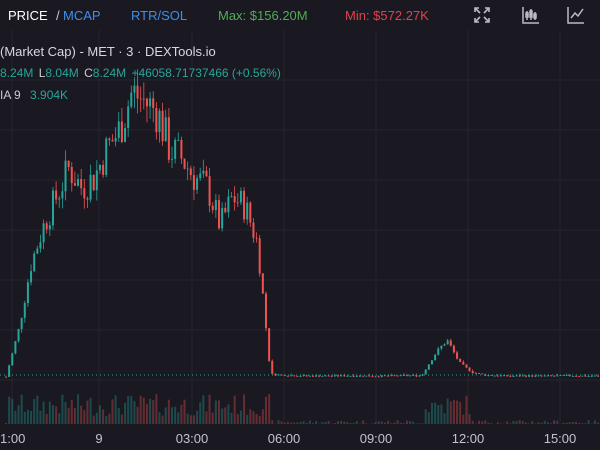 This screenshot has width=600, height=450. Describe the element at coordinates (192, 438) in the screenshot. I see `x-tick-label: 03:00` at that location.